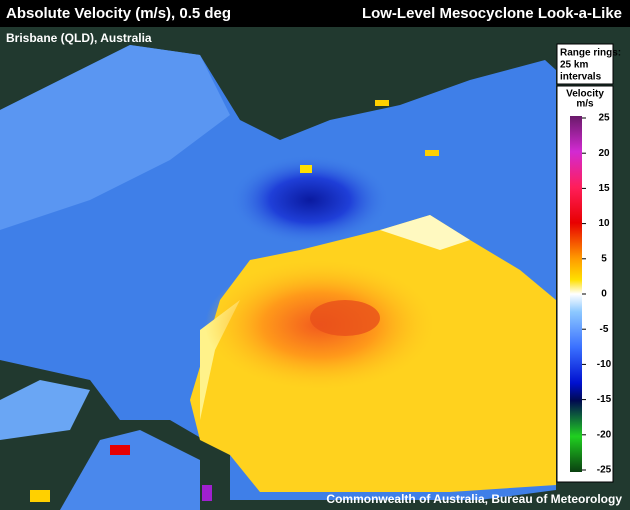  Describe the element at coordinates (585, 104) in the screenshot. I see `legend-unit: m/s` at that location.